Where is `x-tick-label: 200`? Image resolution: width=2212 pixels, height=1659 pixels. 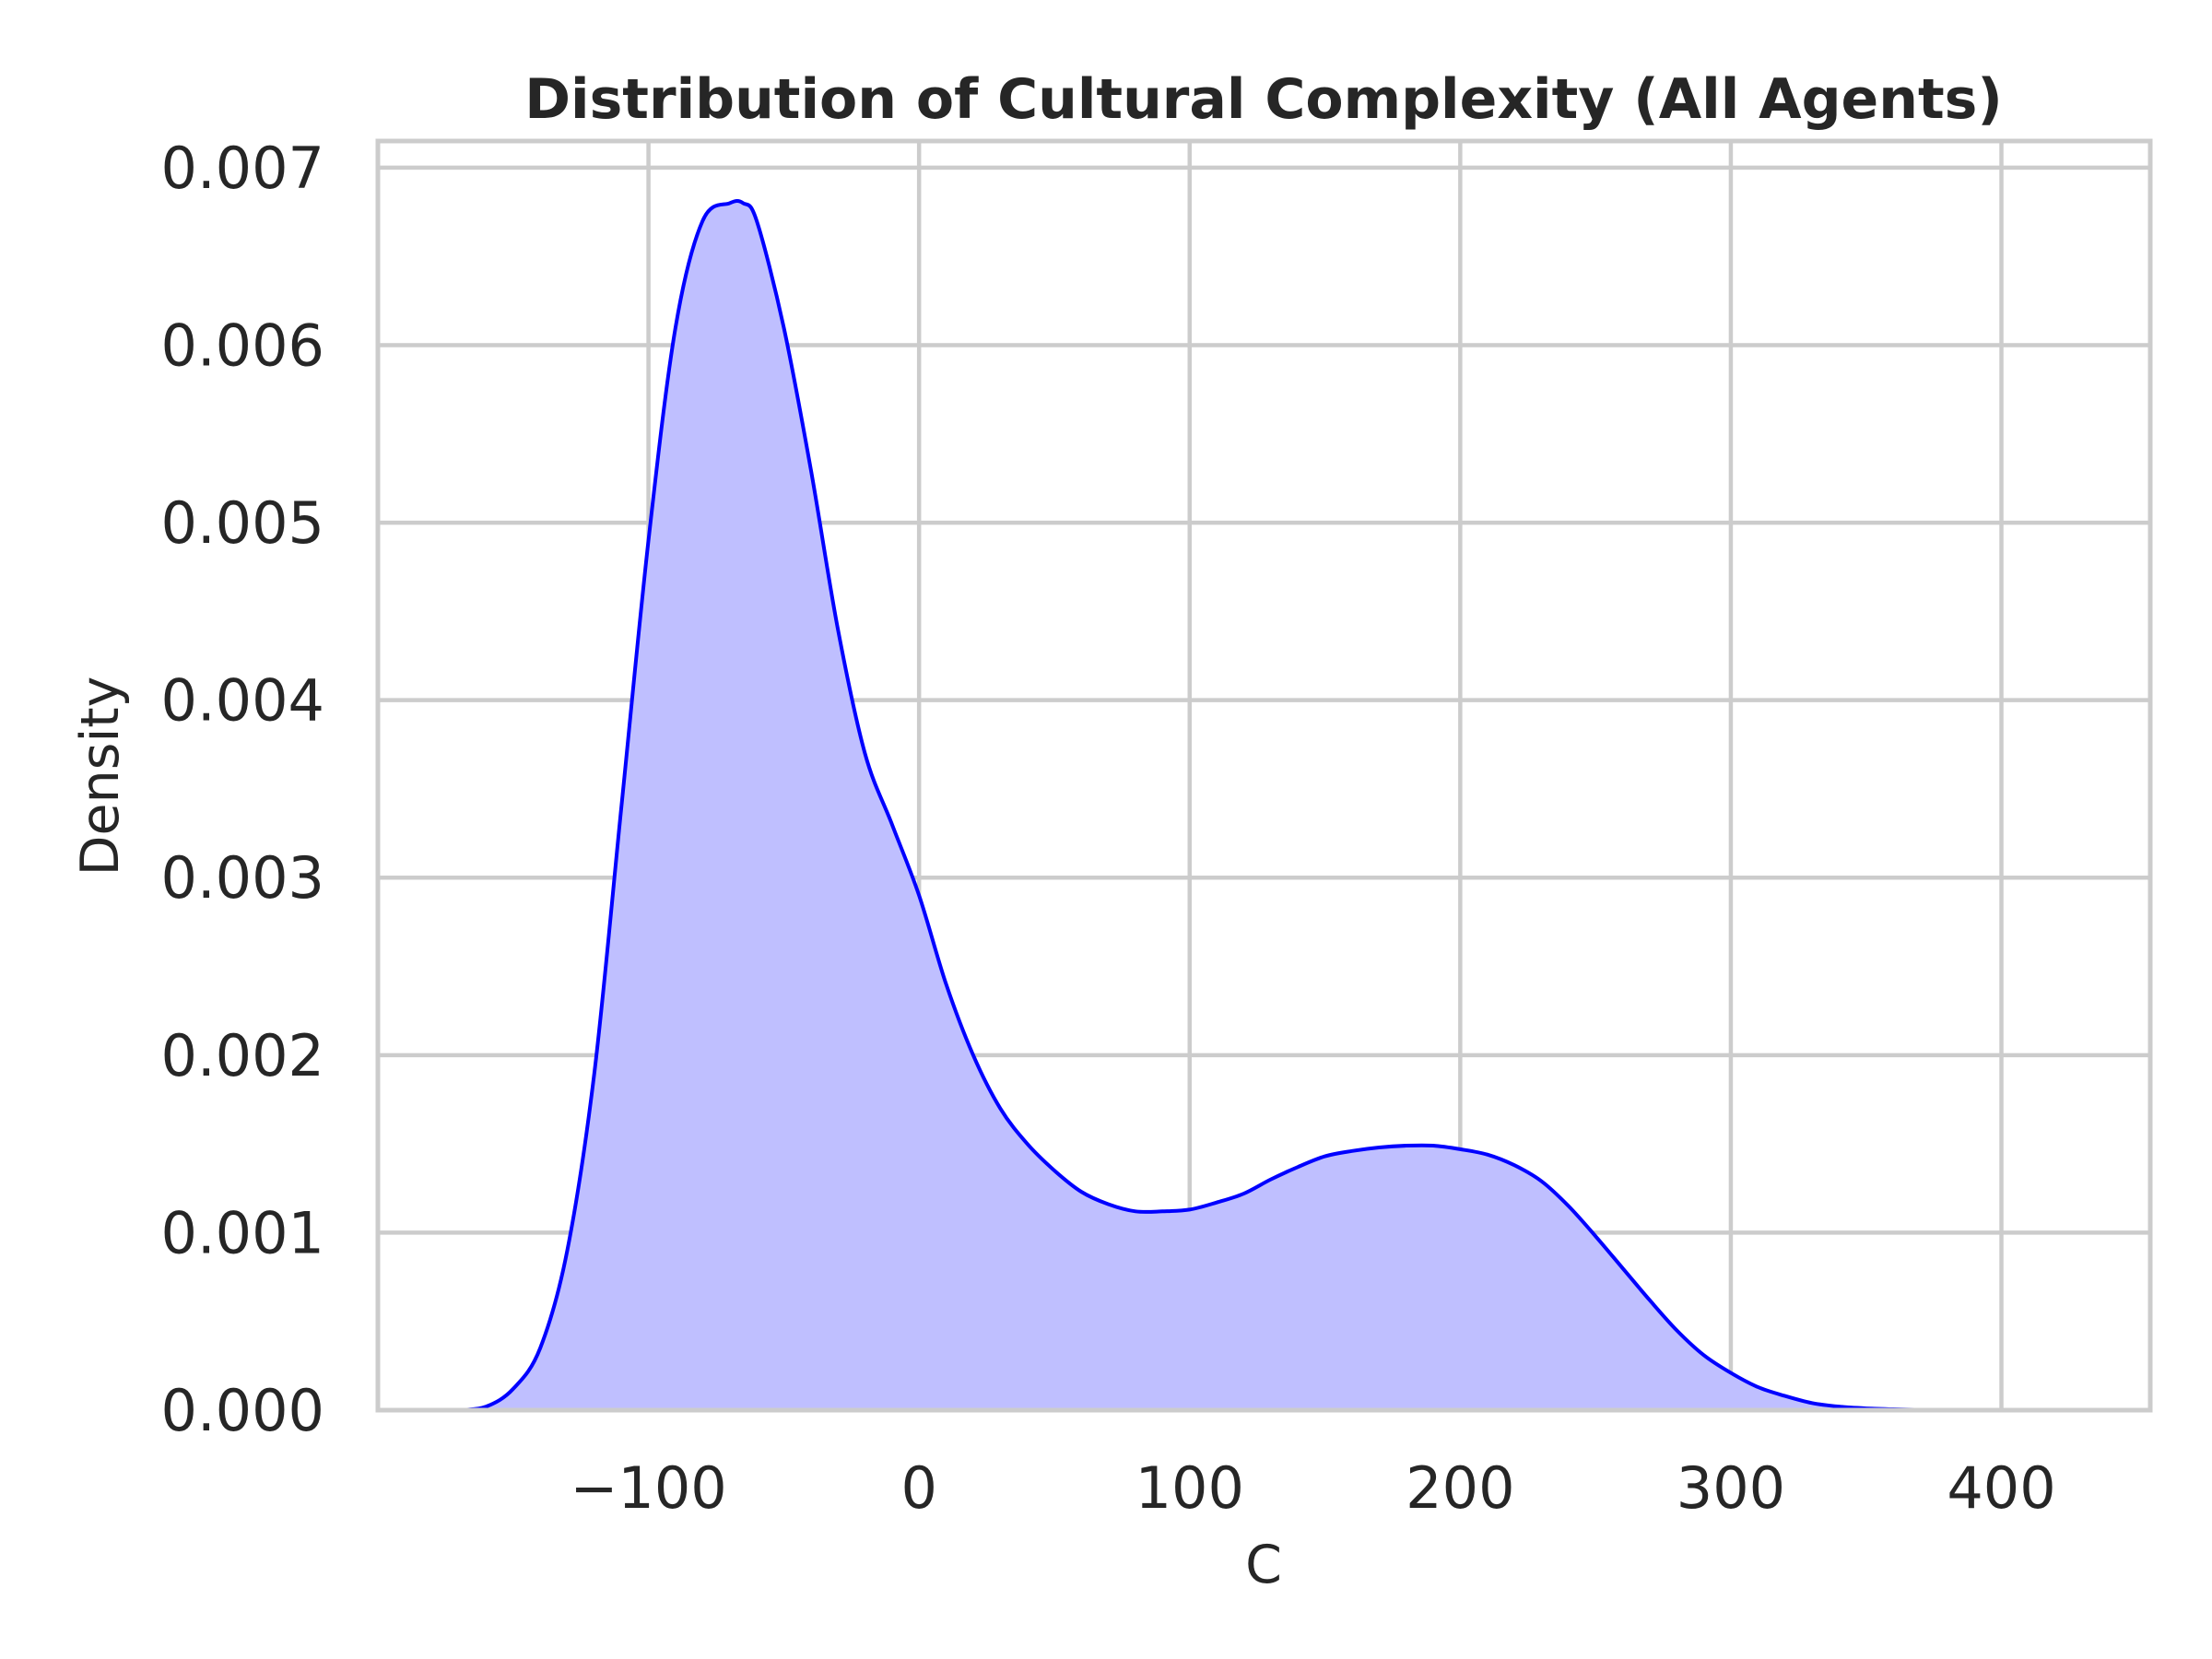 x-tick-label: 200 is located at coordinates (1460, 1488).